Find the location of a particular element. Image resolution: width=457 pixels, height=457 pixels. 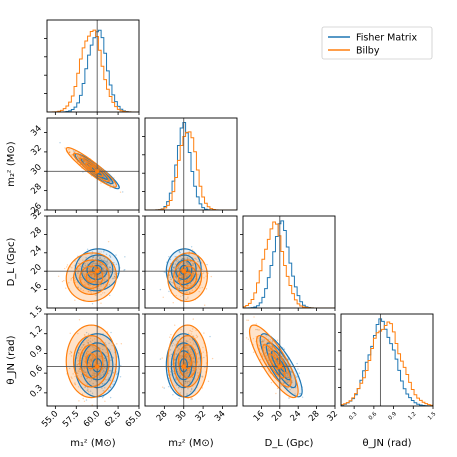

y-tick-label: 30 is located at coordinates (36, 169).